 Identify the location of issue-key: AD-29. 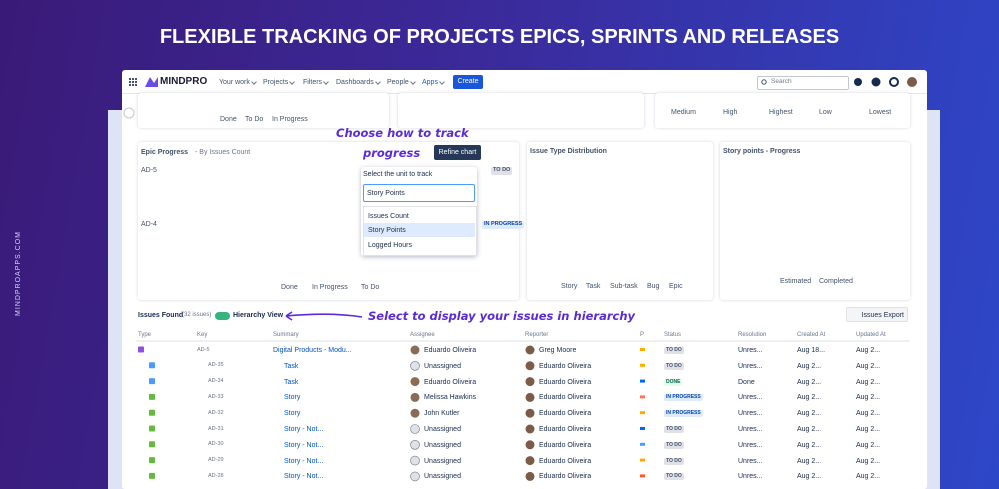
(216, 460).